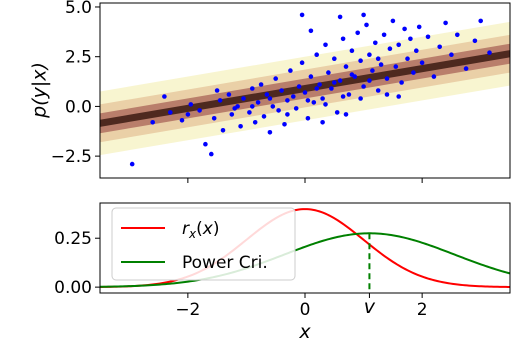 This screenshot has width=513, height=347. What do you see at coordinates (71, 157) in the screenshot?
I see `top-y-tick-label: −2.5` at bounding box center [71, 157].